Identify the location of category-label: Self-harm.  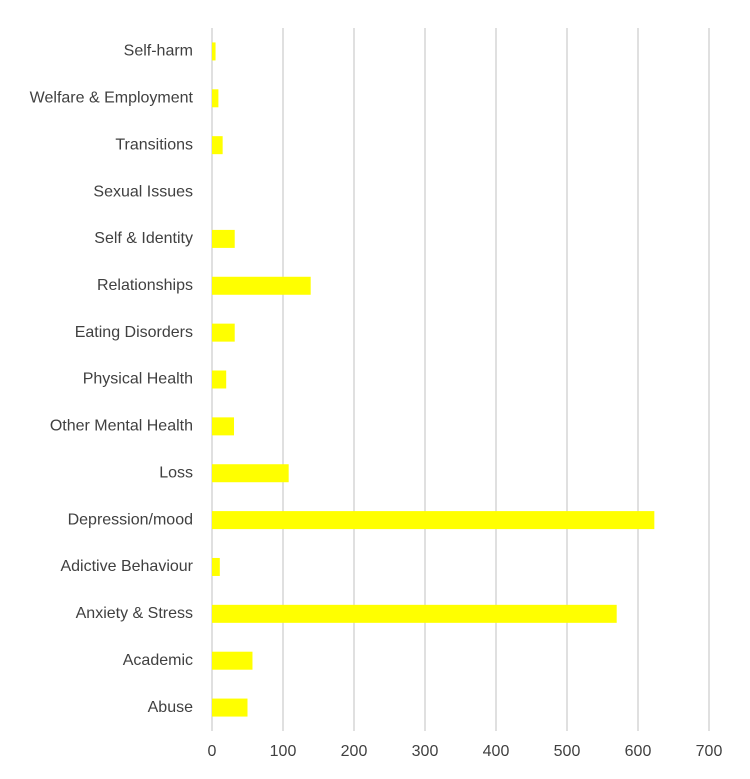
(158, 51).